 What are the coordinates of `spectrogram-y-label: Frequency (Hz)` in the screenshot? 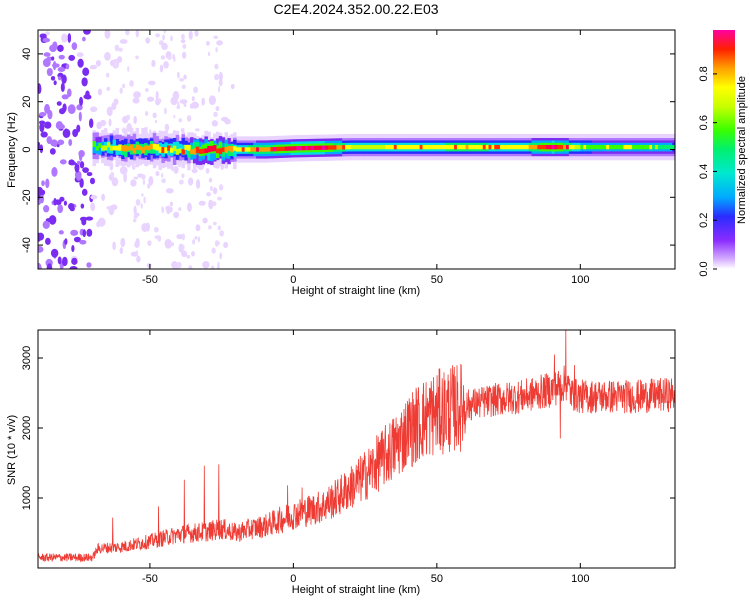 It's located at (12, 150).